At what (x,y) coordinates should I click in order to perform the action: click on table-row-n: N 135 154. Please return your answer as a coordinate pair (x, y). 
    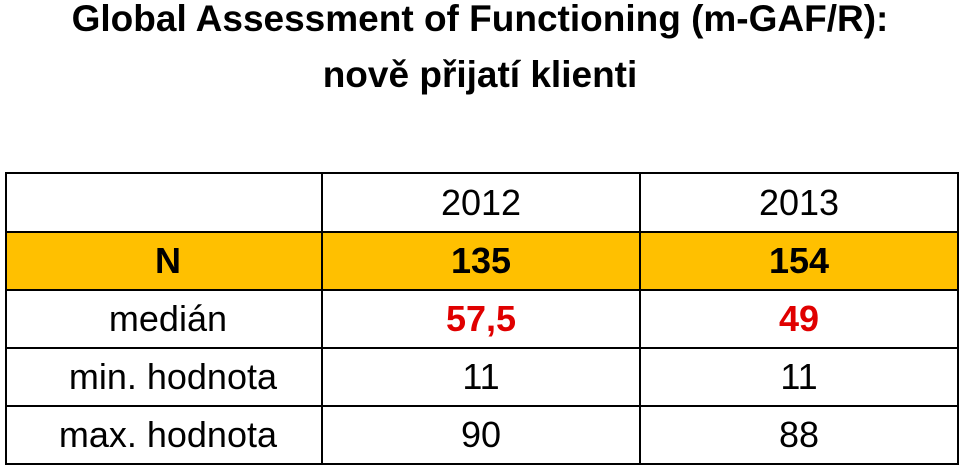
    Looking at the image, I should click on (482, 261).